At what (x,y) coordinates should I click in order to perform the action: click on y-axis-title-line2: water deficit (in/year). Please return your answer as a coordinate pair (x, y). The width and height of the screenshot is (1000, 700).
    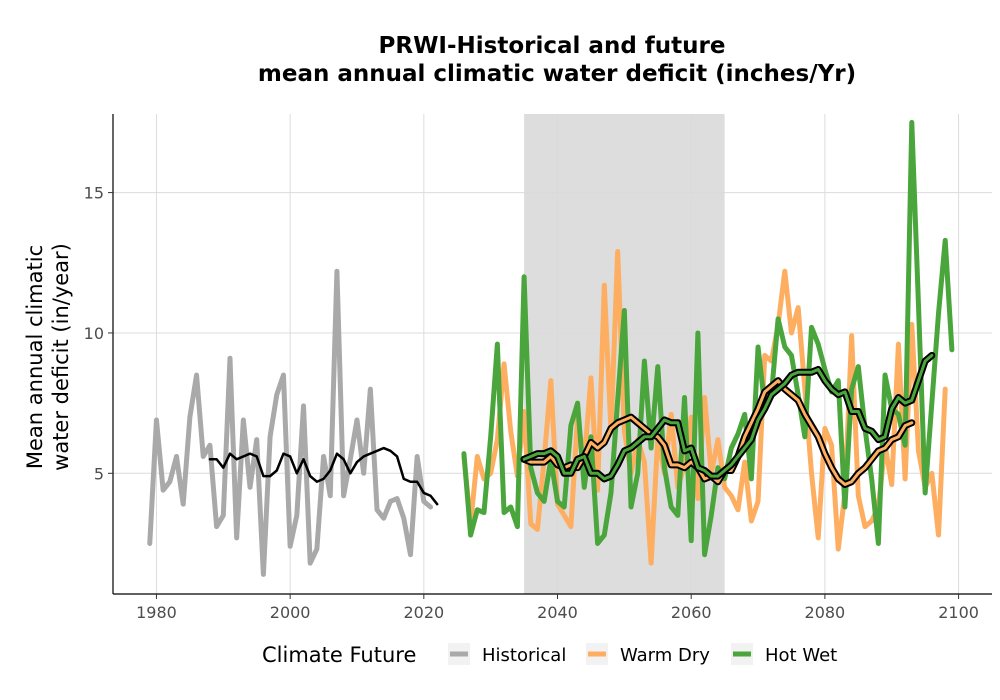
    Looking at the image, I should click on (61, 357).